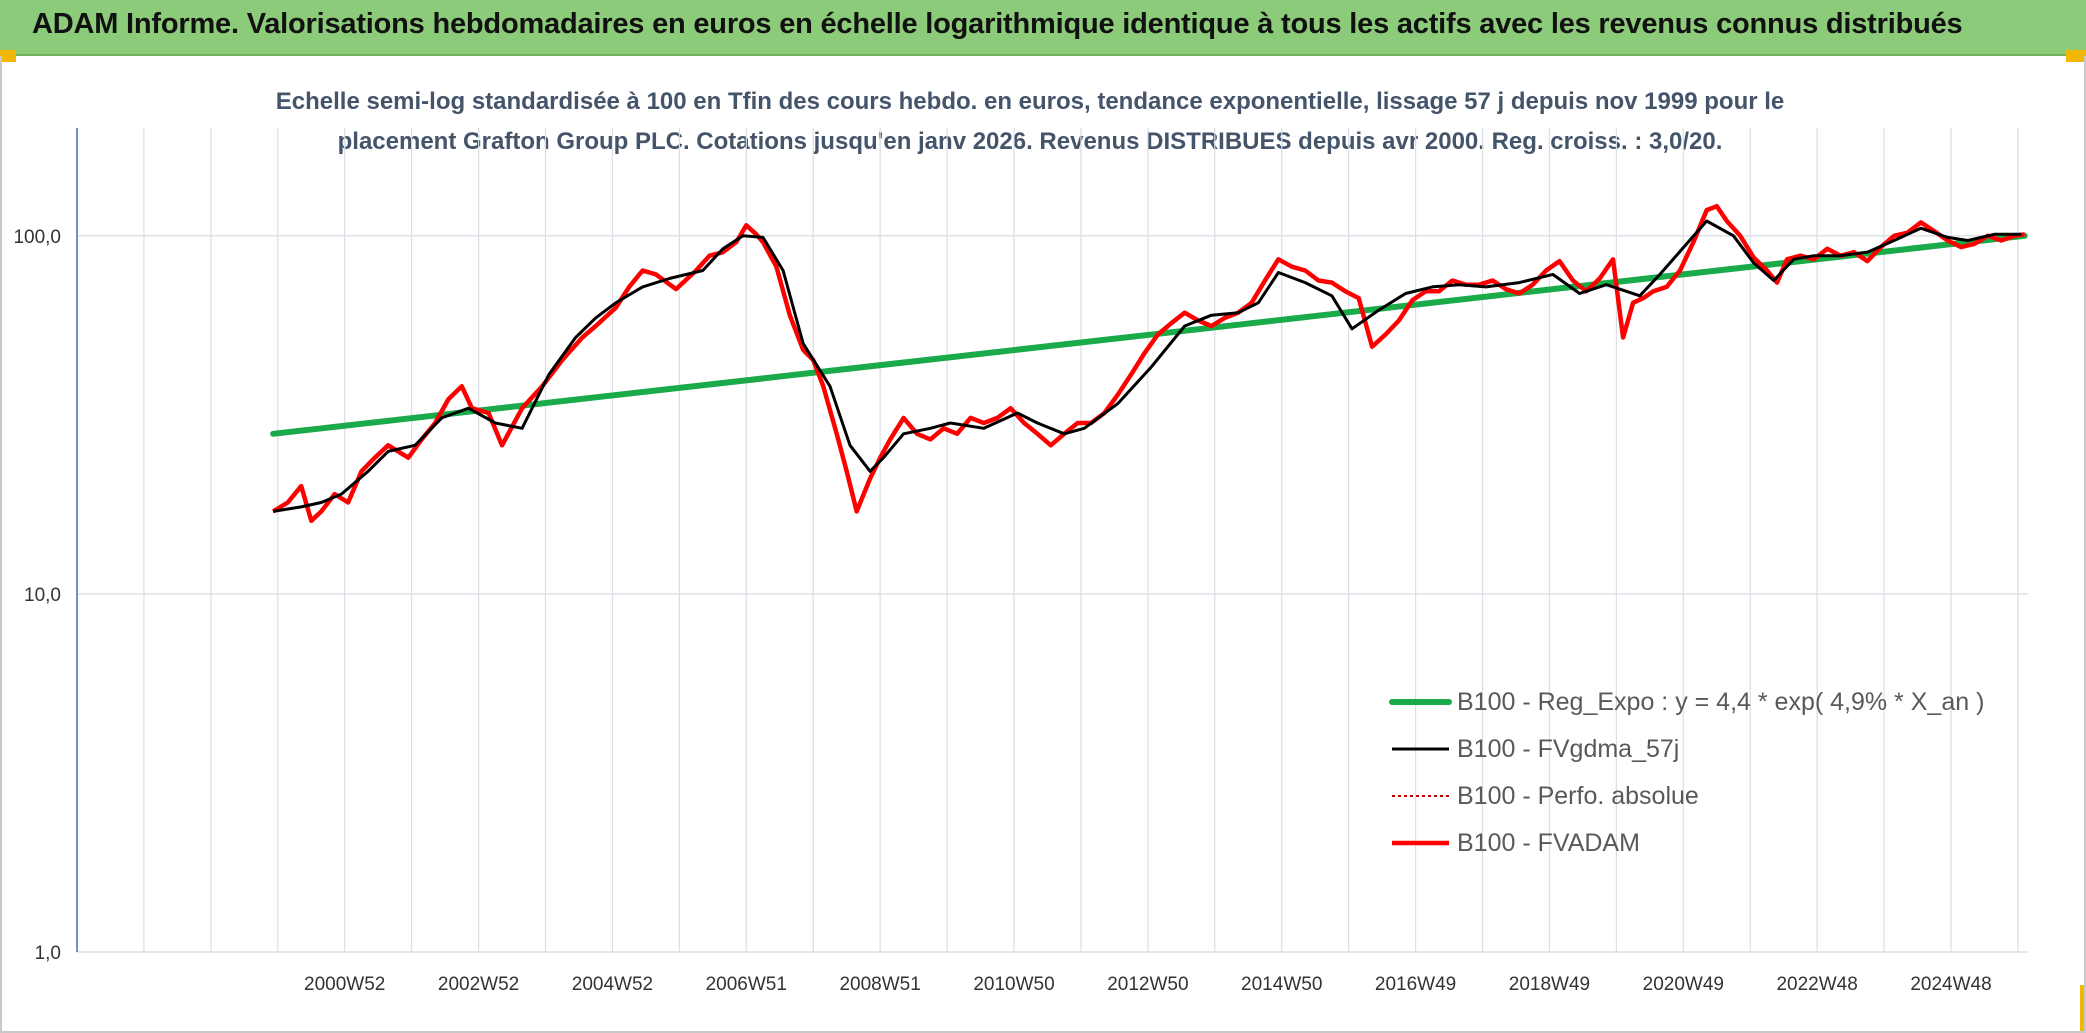  What do you see at coordinates (1548, 843) in the screenshot?
I see `legend-label: B100 - FVADAM` at bounding box center [1548, 843].